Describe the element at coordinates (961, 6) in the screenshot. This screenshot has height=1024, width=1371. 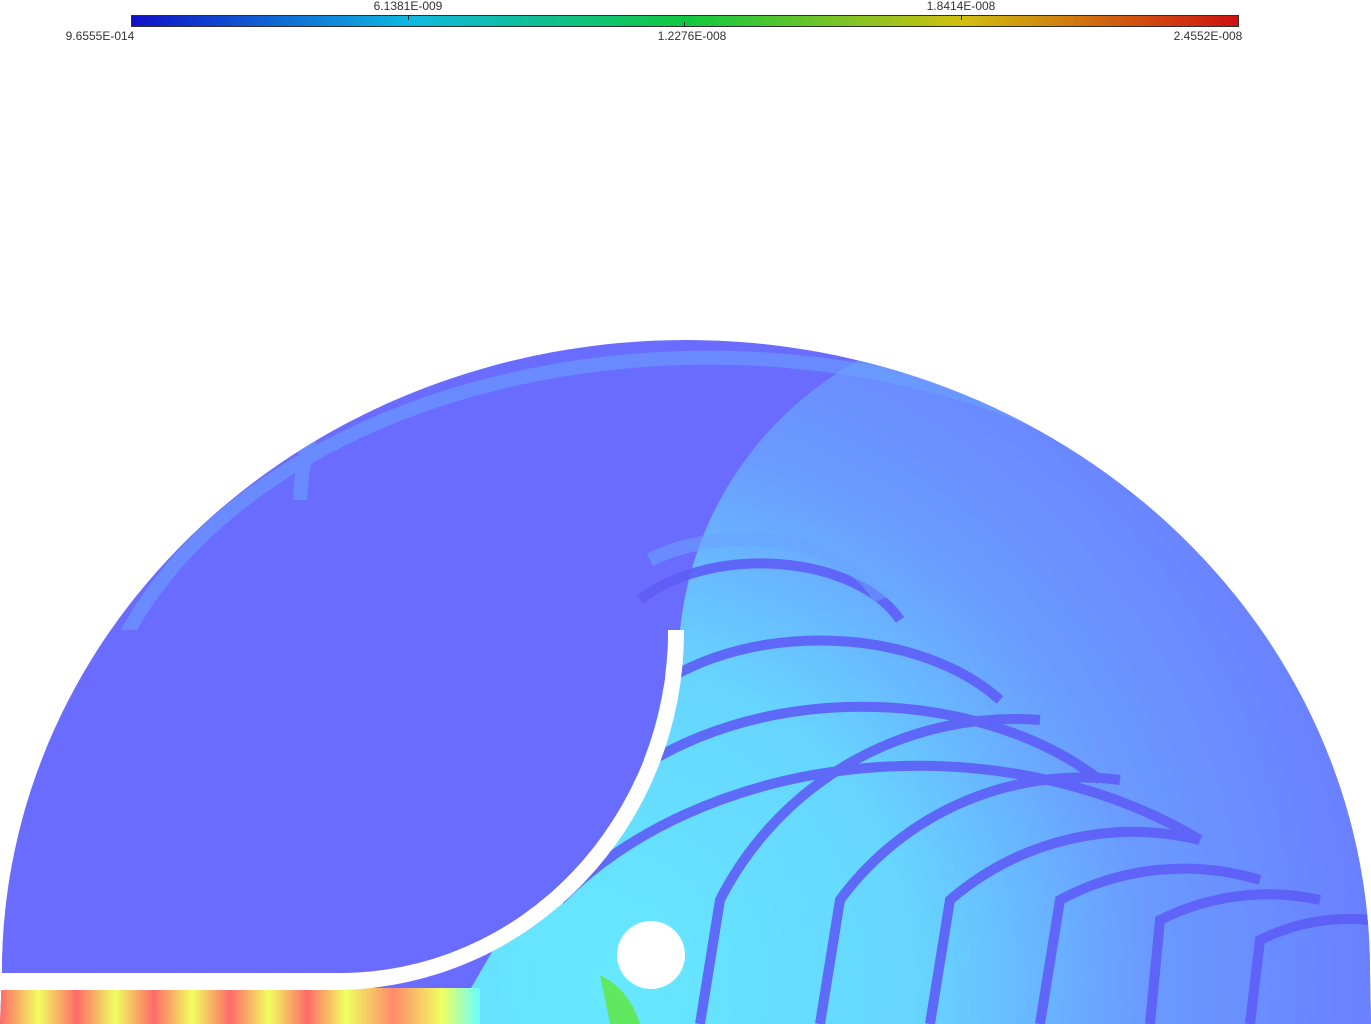
I see `color-legend-top-label: 1.8414E-008` at that location.